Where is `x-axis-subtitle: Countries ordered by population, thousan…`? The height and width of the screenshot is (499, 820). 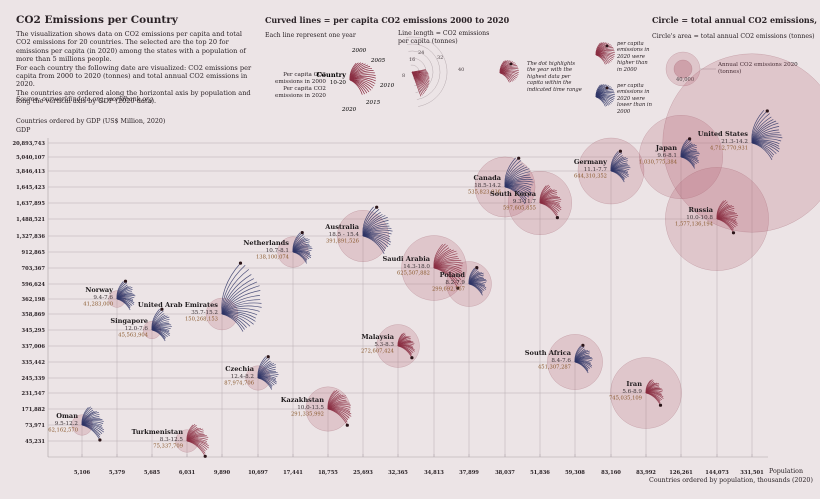 x-axis-subtitle: Countries ordered by population, thousan… is located at coordinates (731, 480).